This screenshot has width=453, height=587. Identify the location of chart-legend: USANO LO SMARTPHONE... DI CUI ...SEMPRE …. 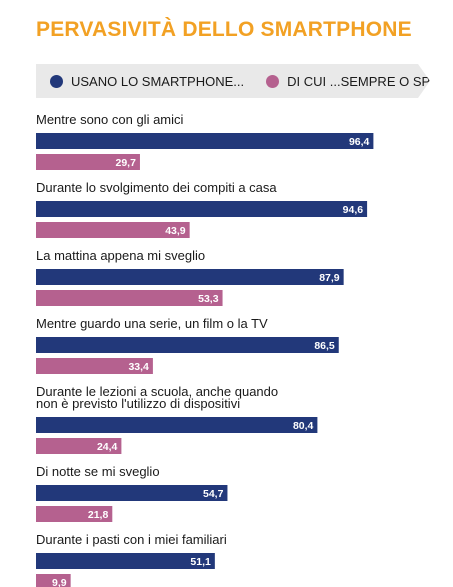
(233, 81).